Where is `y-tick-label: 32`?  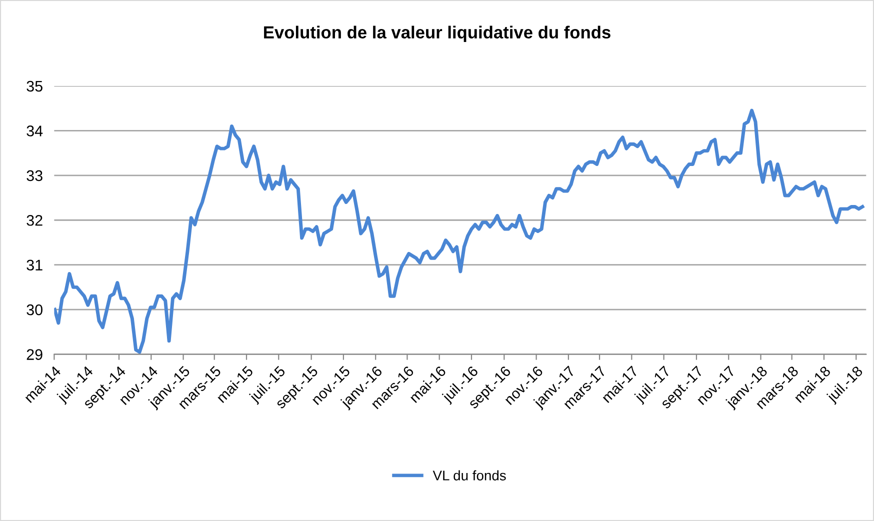 y-tick-label: 32 is located at coordinates (34, 220).